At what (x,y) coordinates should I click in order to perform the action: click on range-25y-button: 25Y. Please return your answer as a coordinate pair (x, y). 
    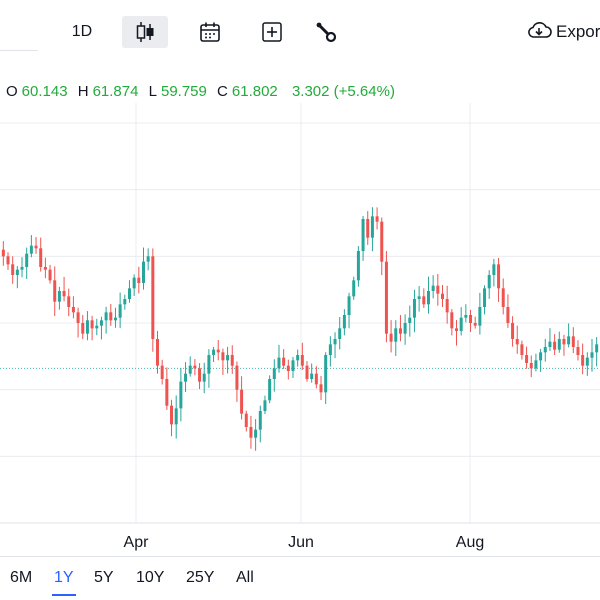
    Looking at the image, I should click on (200, 577).